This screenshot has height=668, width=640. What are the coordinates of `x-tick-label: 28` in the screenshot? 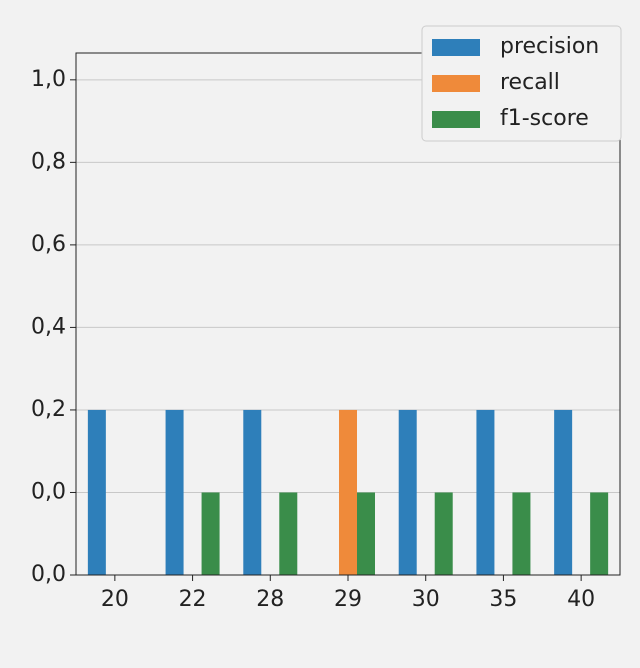 It's located at (270, 599).